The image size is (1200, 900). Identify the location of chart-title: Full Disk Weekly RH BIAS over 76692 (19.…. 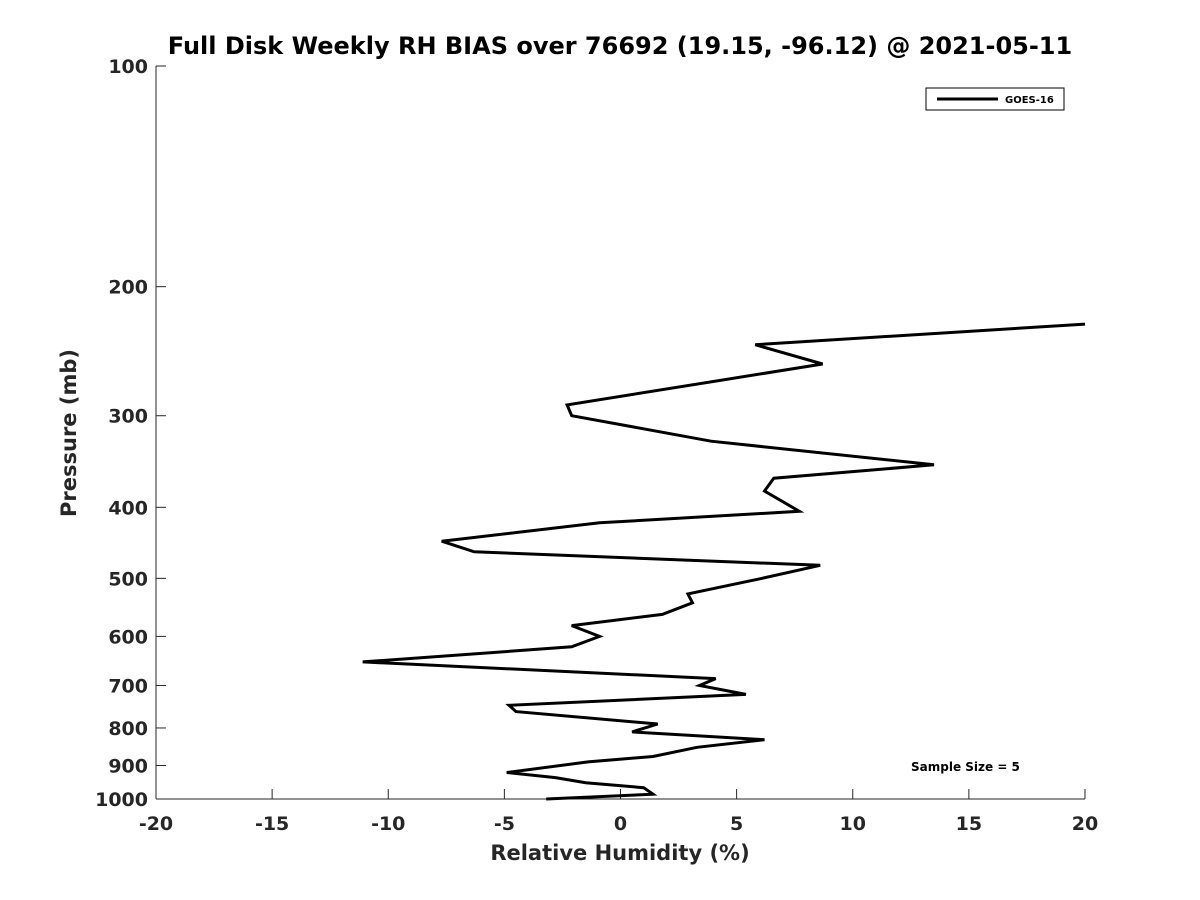
(620, 46).